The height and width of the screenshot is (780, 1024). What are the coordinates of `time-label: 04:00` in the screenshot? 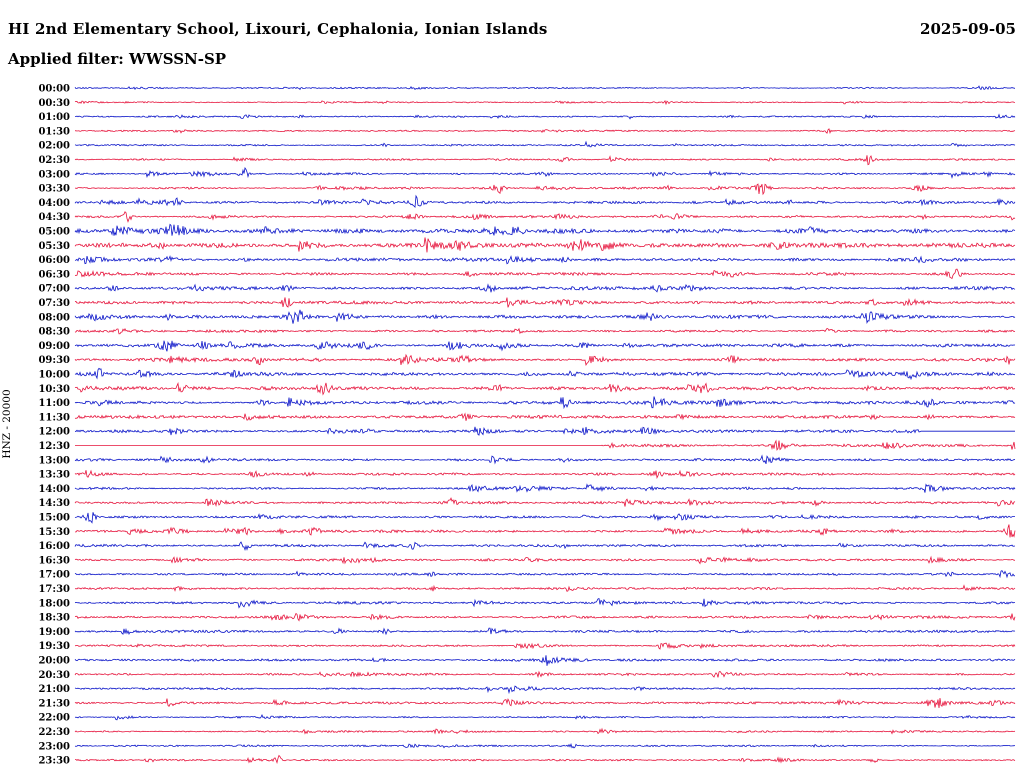 It's located at (54, 203).